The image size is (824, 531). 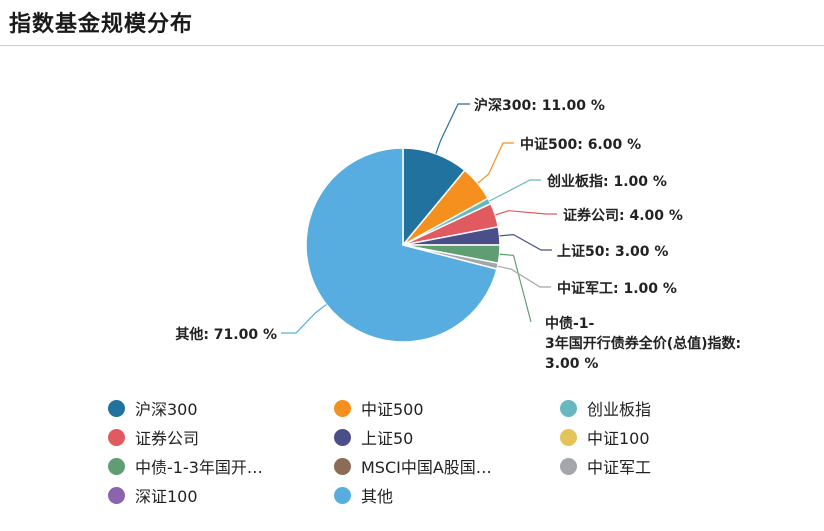 What do you see at coordinates (166, 496) in the screenshot?
I see `legend-label: 深证100` at bounding box center [166, 496].